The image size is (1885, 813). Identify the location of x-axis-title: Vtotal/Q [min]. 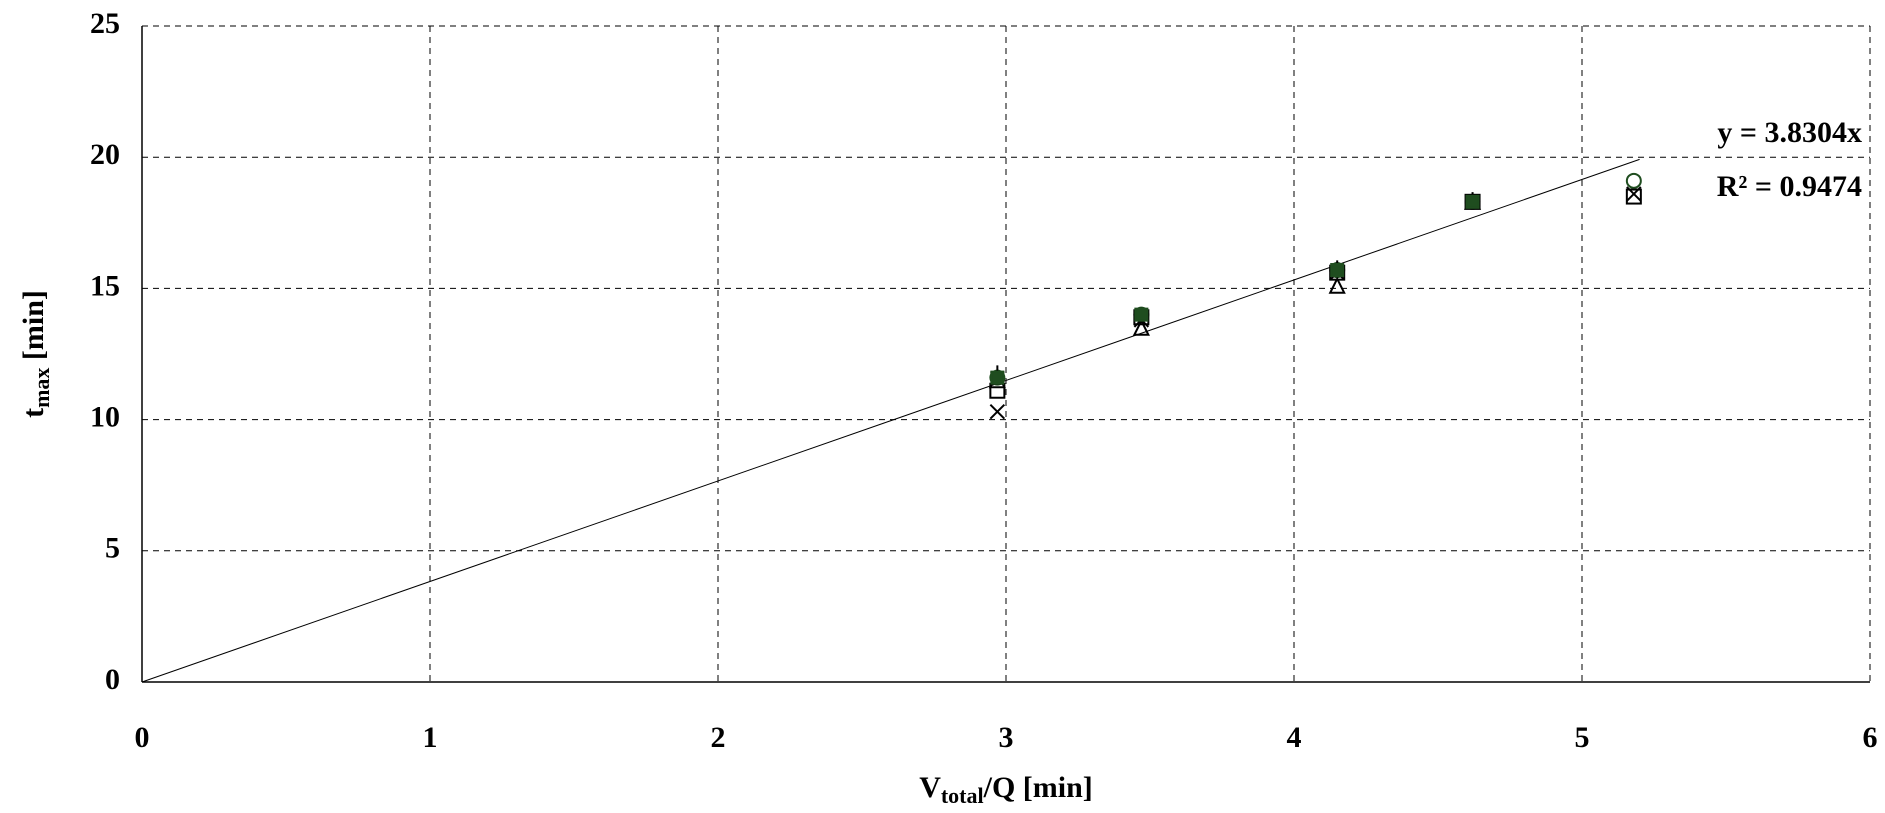
(1006, 789).